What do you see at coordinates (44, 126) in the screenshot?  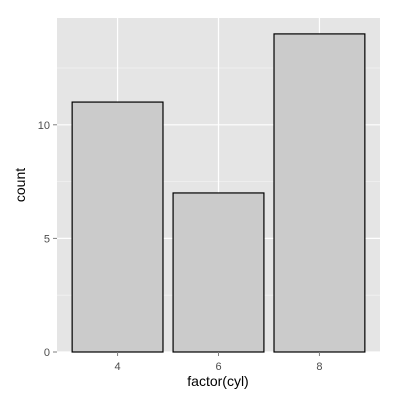 I see `y-tick-label: 10` at bounding box center [44, 126].